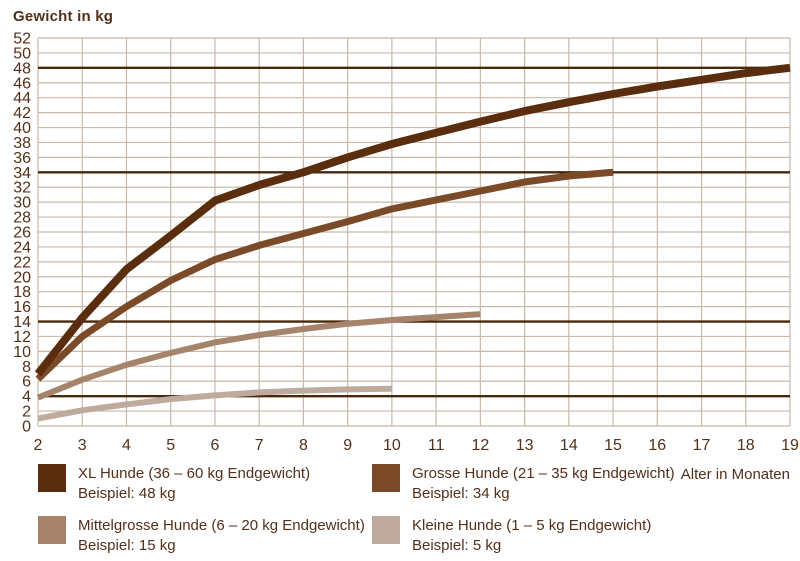 Image resolution: width=800 pixels, height=561 pixels. What do you see at coordinates (127, 545) in the screenshot?
I see `legend-example-mittelgrosse-hunde: Beispiel: 15 kg` at bounding box center [127, 545].